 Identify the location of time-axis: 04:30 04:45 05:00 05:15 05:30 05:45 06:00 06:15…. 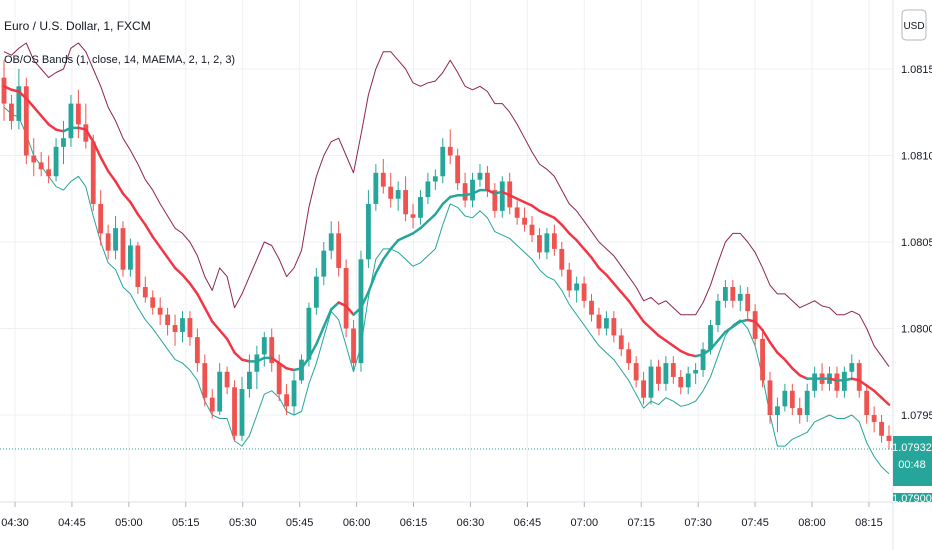
(442, 515).